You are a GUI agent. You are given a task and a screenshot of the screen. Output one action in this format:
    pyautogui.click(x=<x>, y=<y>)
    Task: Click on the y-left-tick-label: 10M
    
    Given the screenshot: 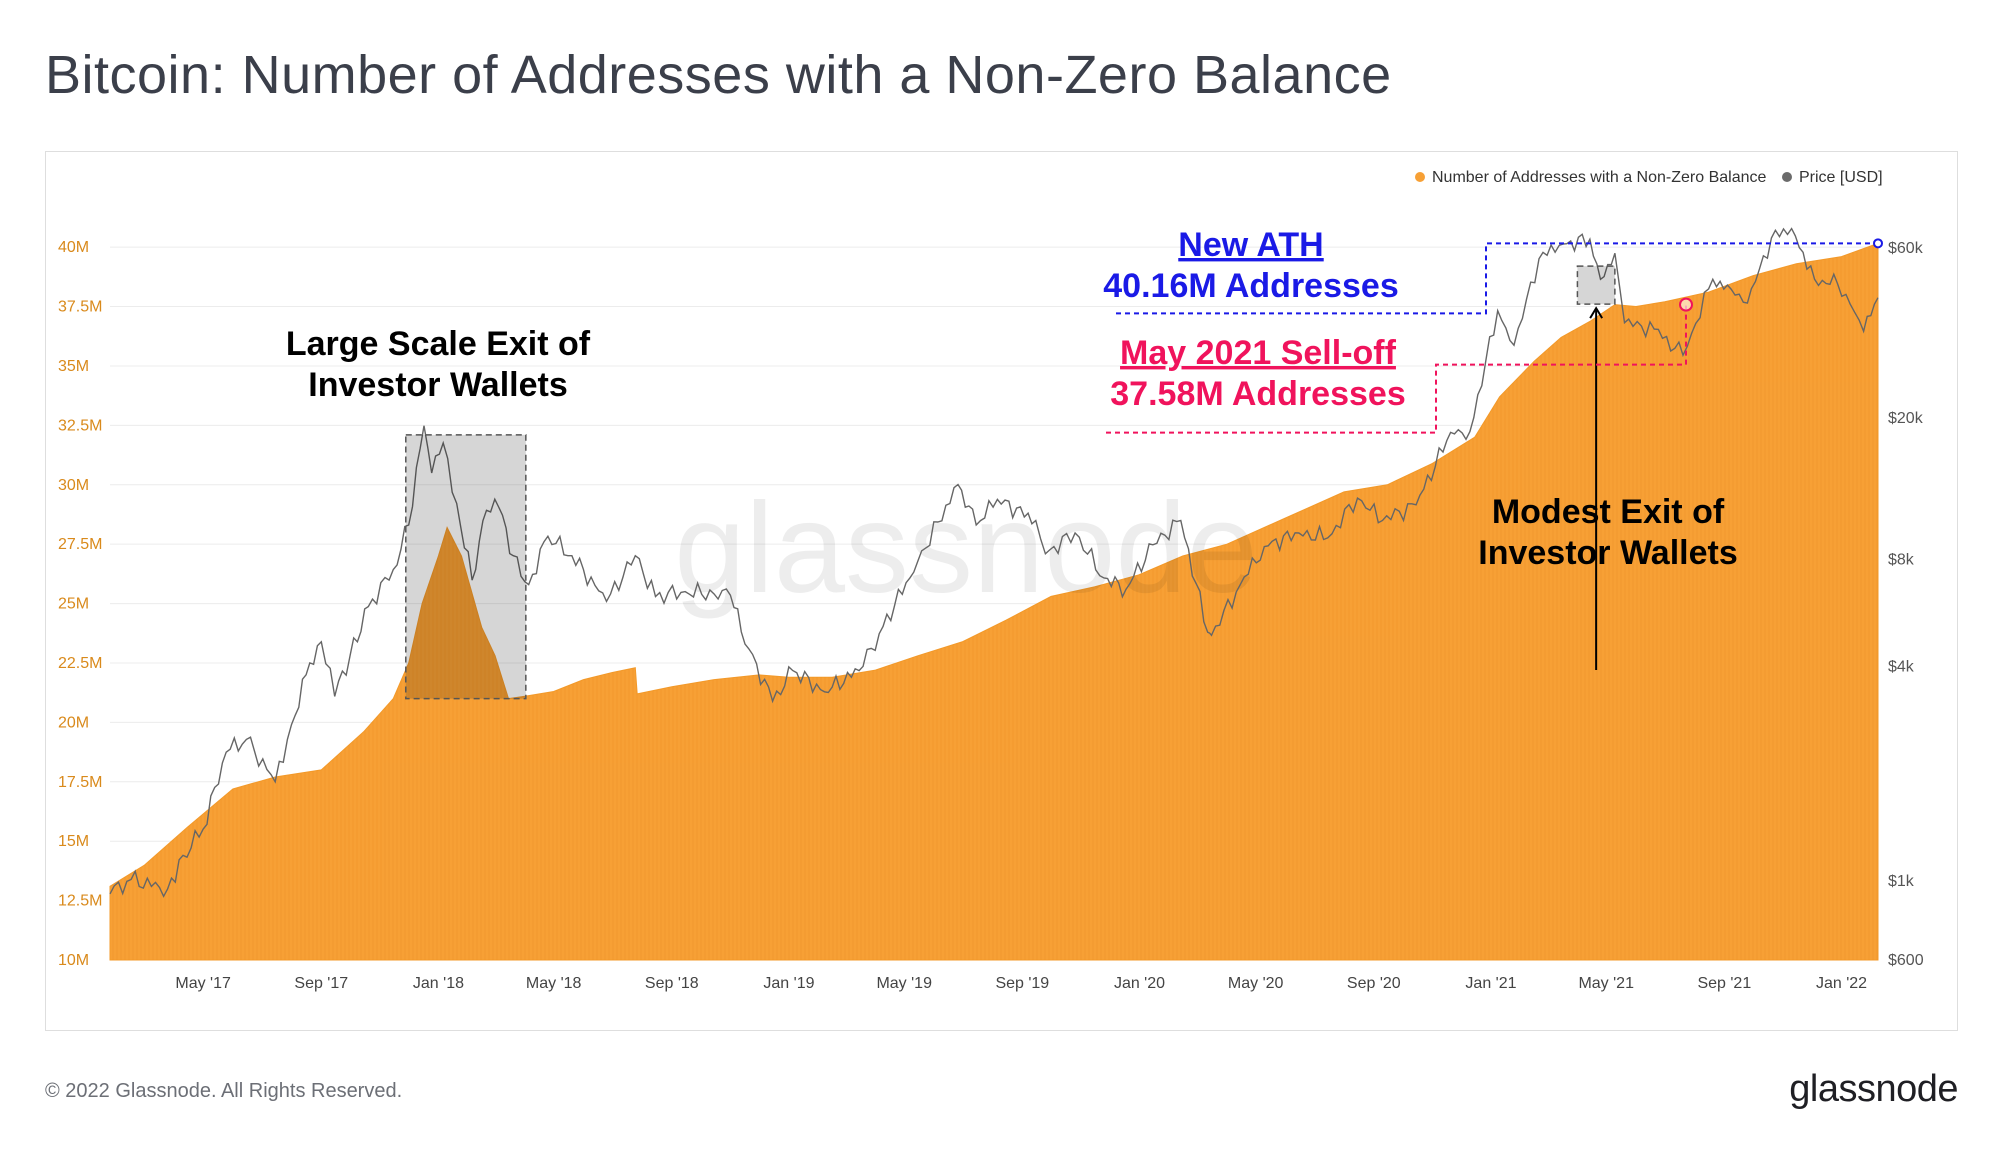 What is the action you would take?
    pyautogui.click(x=73, y=960)
    